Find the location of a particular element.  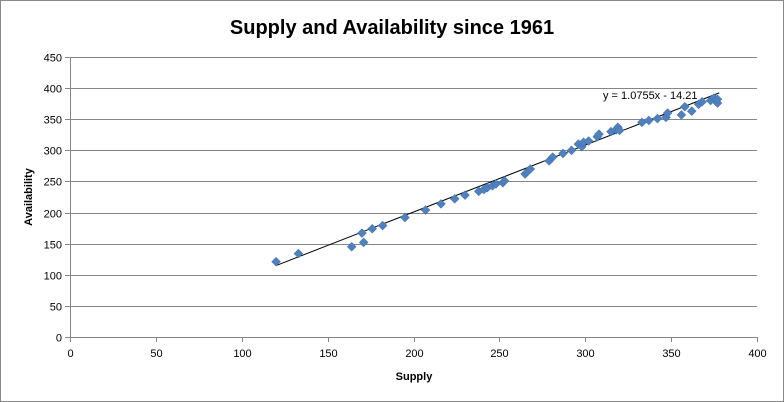

y-tick-label: 100 is located at coordinates (53, 277).